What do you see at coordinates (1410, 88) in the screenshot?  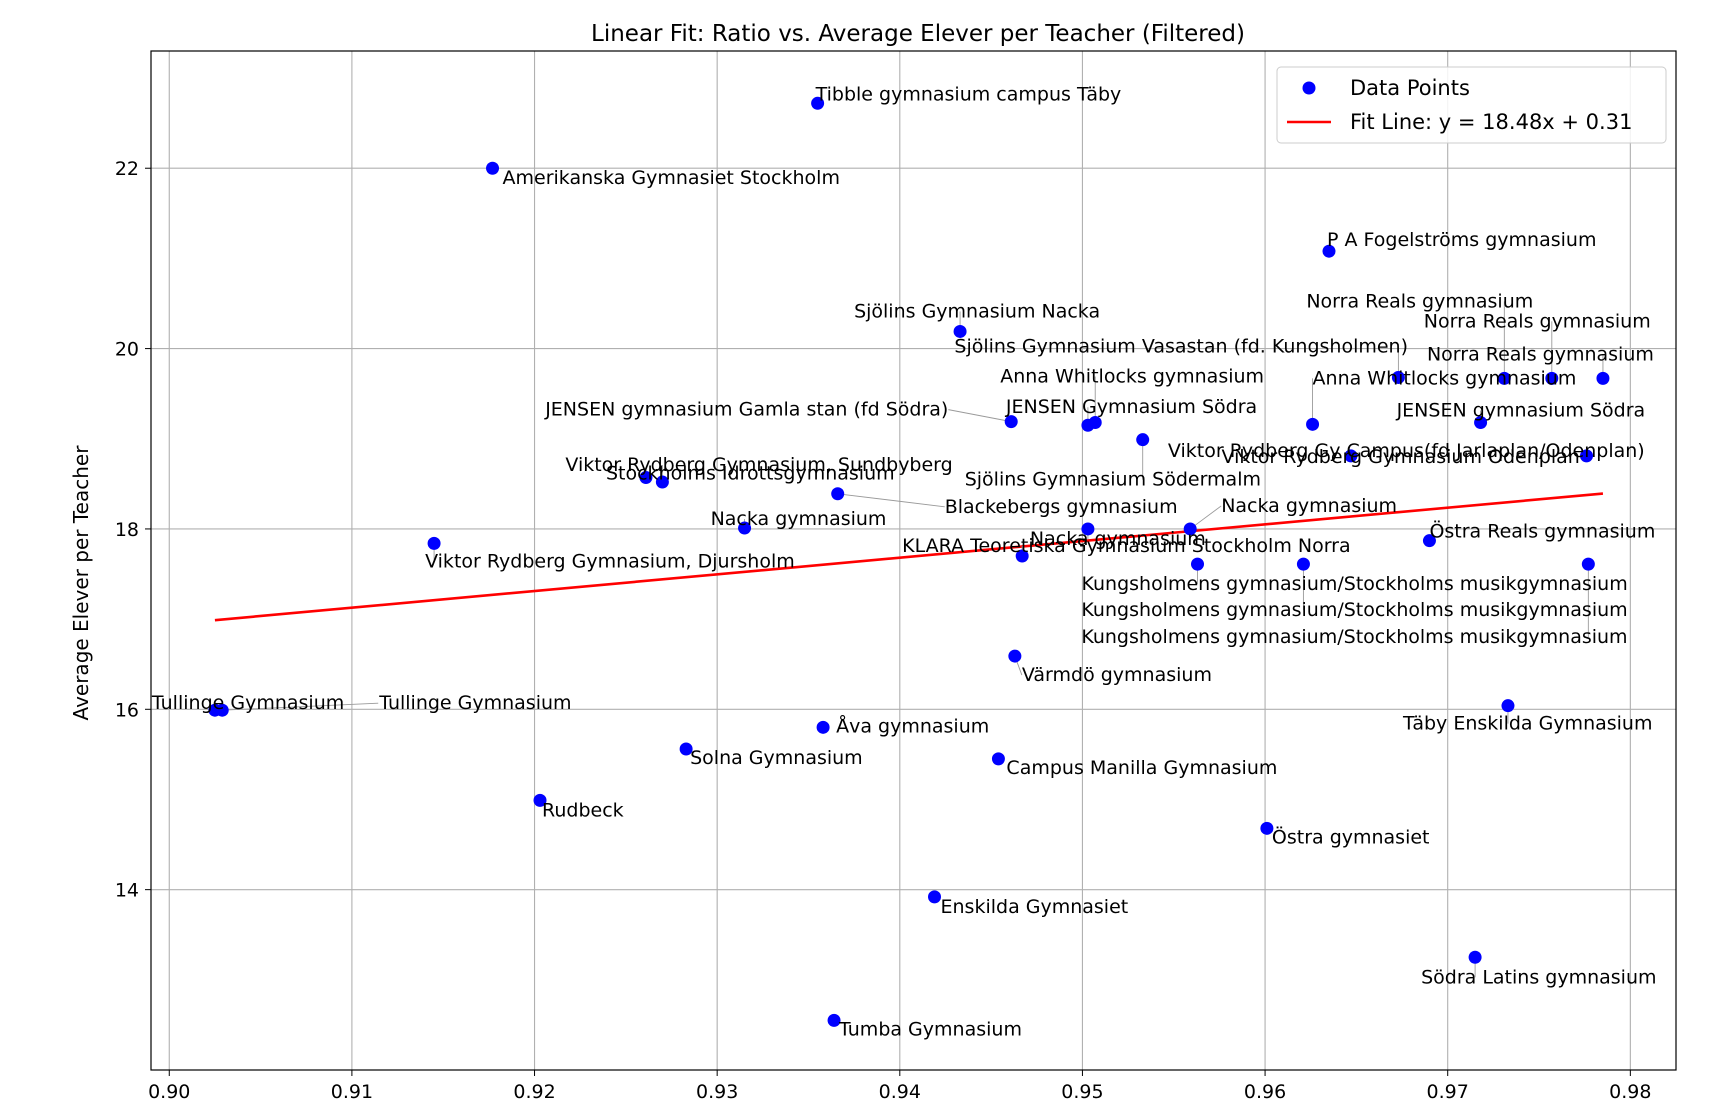 I see `legend-label: Data Points` at bounding box center [1410, 88].